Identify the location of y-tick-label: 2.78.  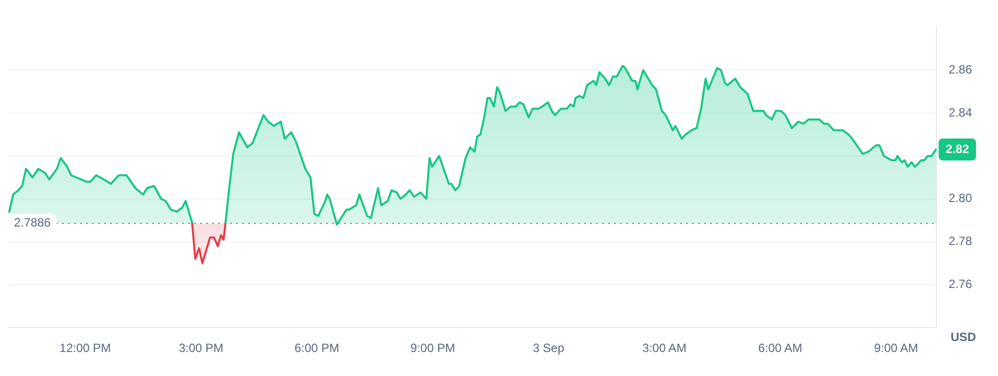
(960, 241).